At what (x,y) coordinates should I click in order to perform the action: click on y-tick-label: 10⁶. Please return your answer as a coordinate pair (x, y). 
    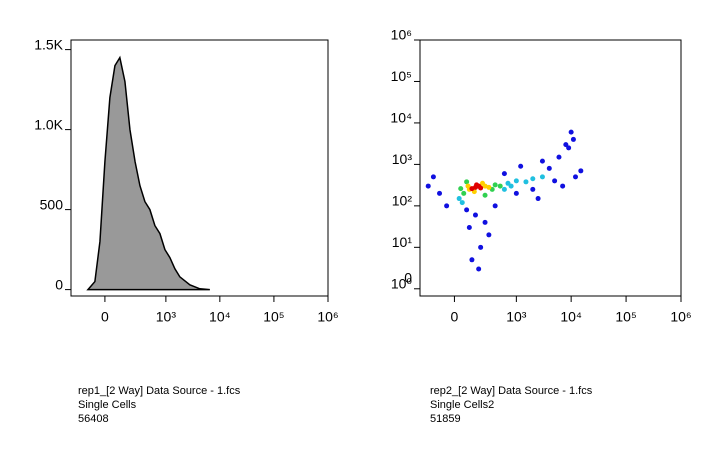
    Looking at the image, I should click on (401, 35).